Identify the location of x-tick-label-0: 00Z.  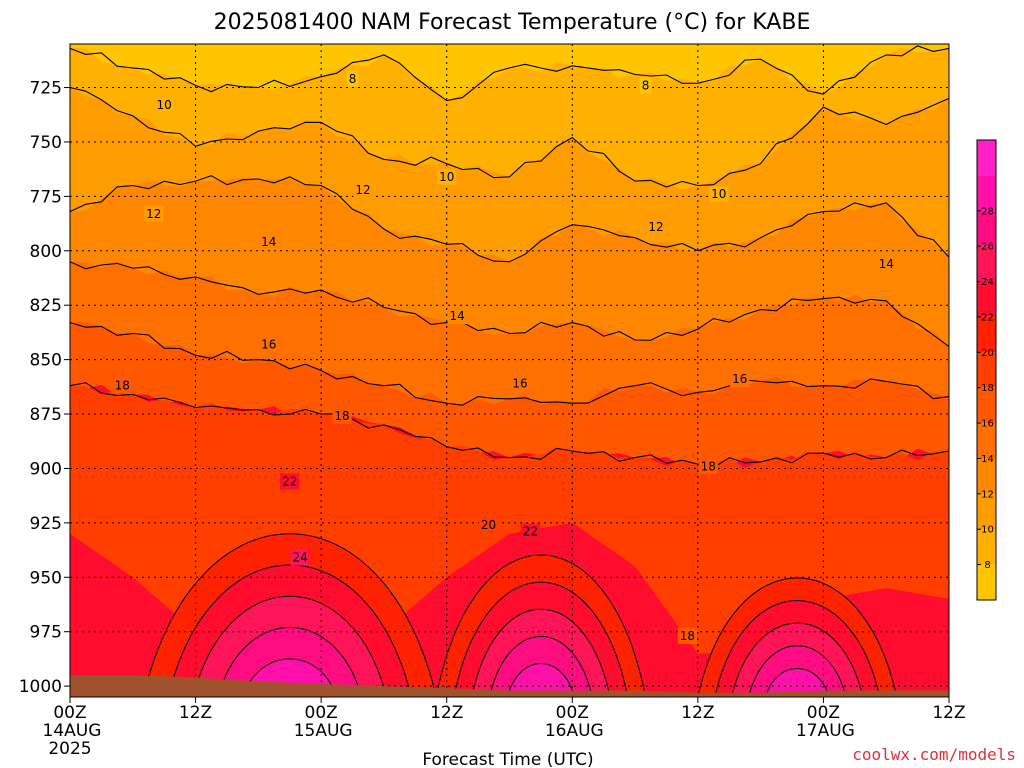
(69, 713).